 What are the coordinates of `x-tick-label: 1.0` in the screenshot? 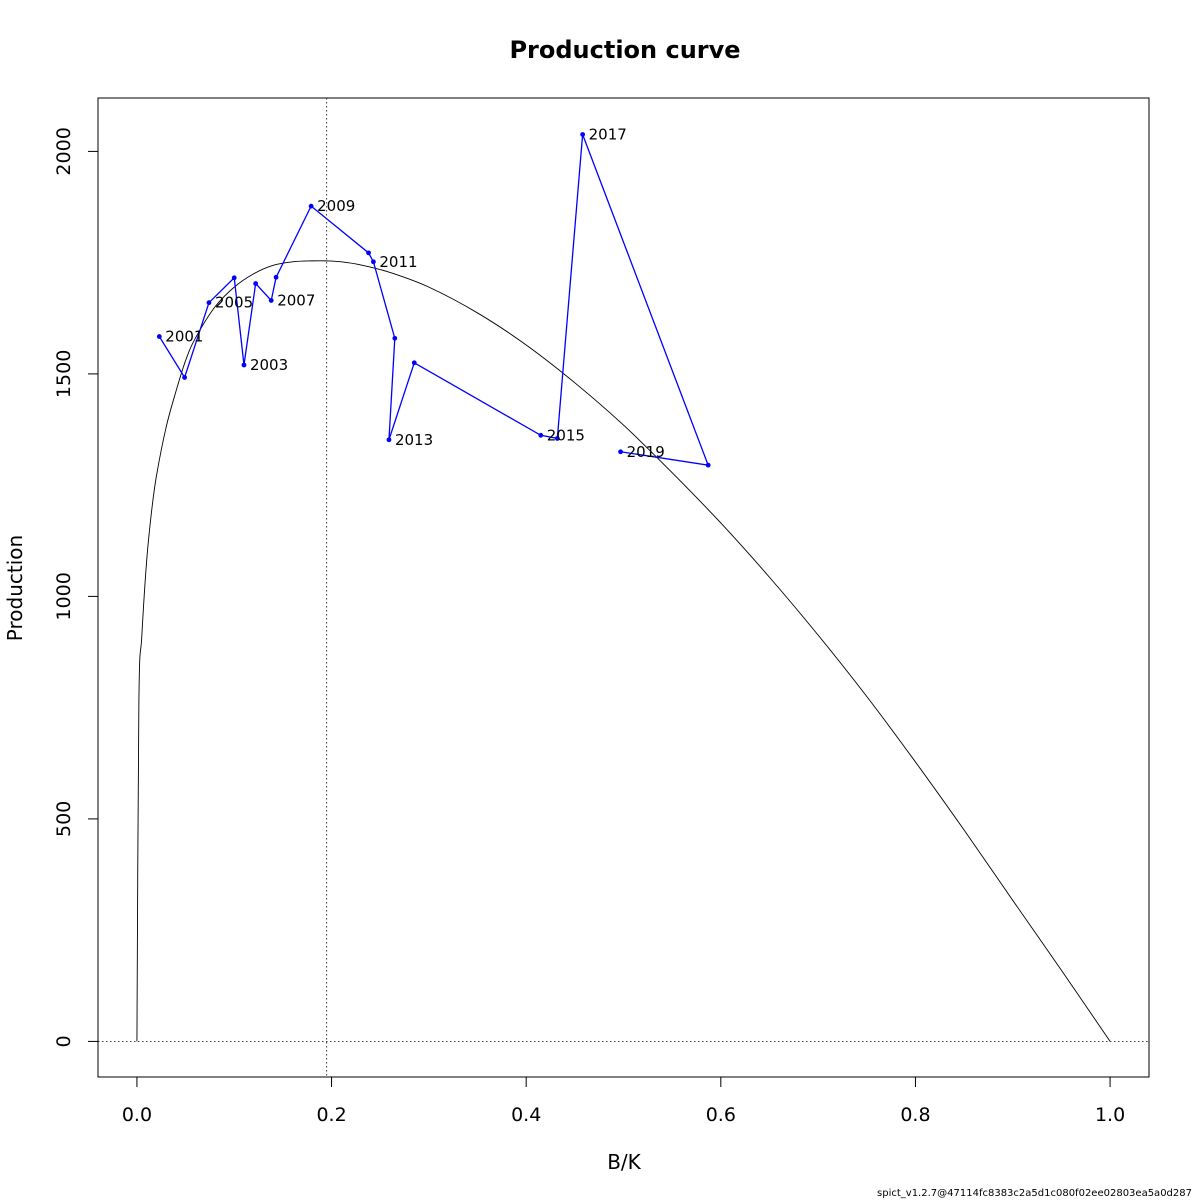 It's located at (1110, 1115).